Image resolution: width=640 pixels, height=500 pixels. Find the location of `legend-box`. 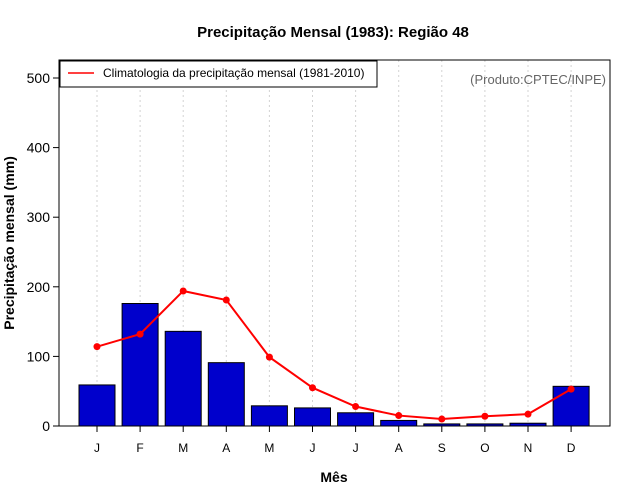

legend-box is located at coordinates (218, 74).